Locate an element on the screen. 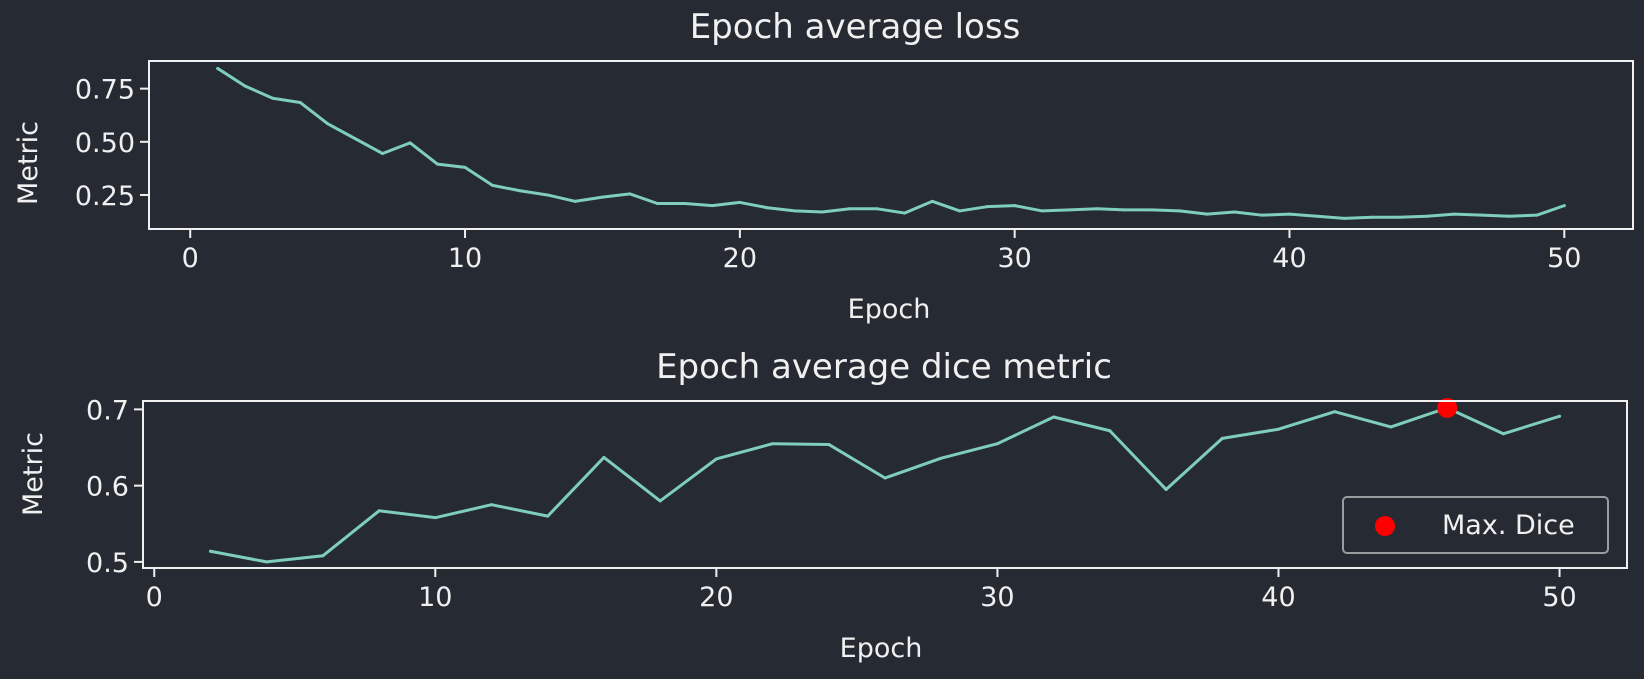 Image resolution: width=1644 pixels, height=679 pixels. legend-box is located at coordinates (1475, 525).